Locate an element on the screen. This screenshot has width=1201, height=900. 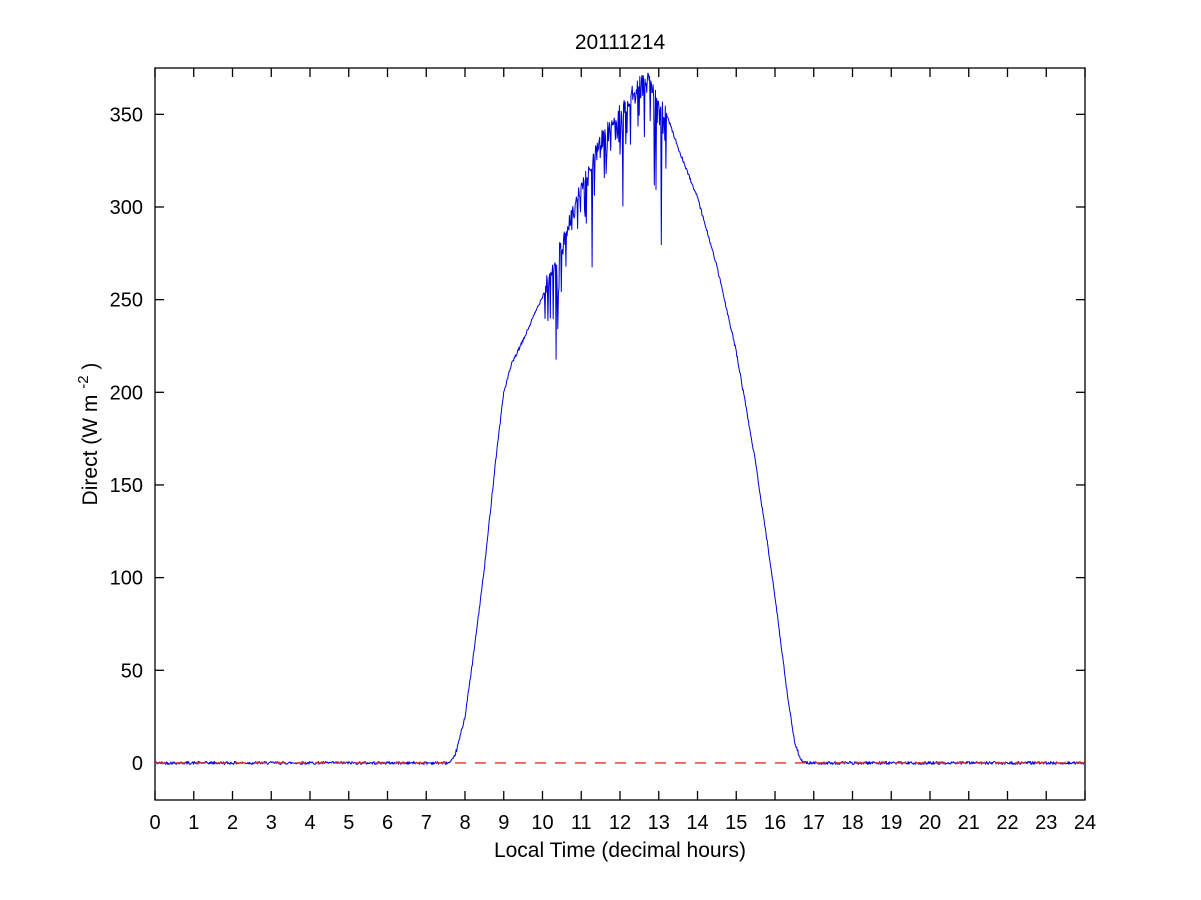
y-tick-label: 300 is located at coordinates (126, 208).